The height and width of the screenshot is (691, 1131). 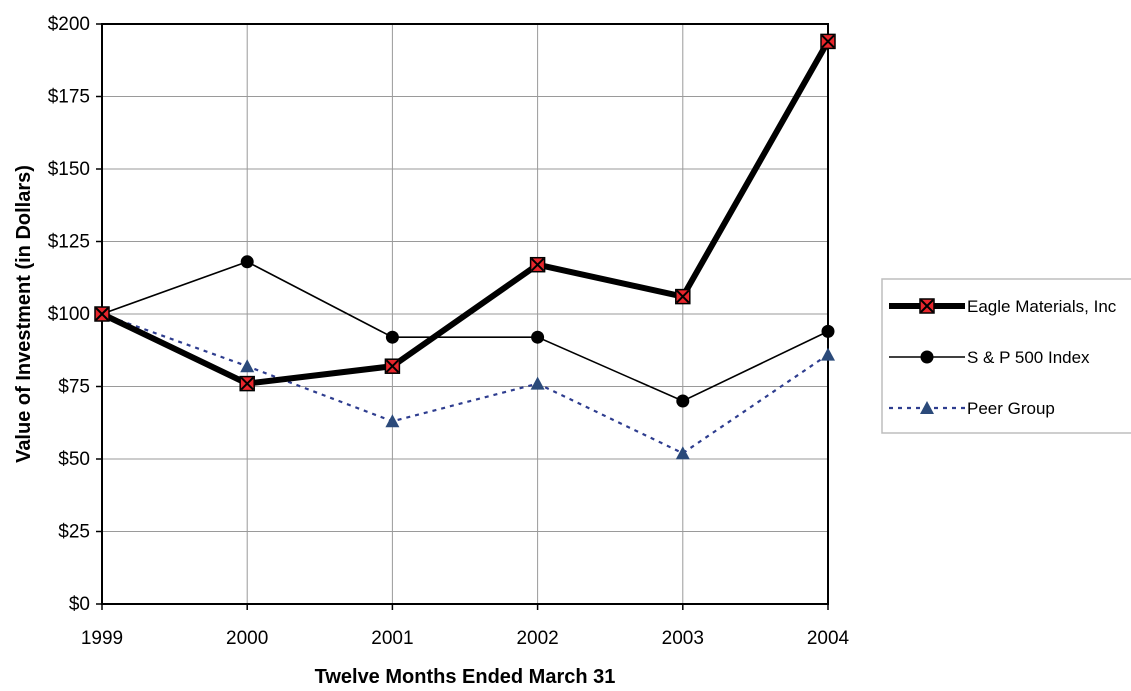 What do you see at coordinates (247, 638) in the screenshot?
I see `x-tick-label: 2000` at bounding box center [247, 638].